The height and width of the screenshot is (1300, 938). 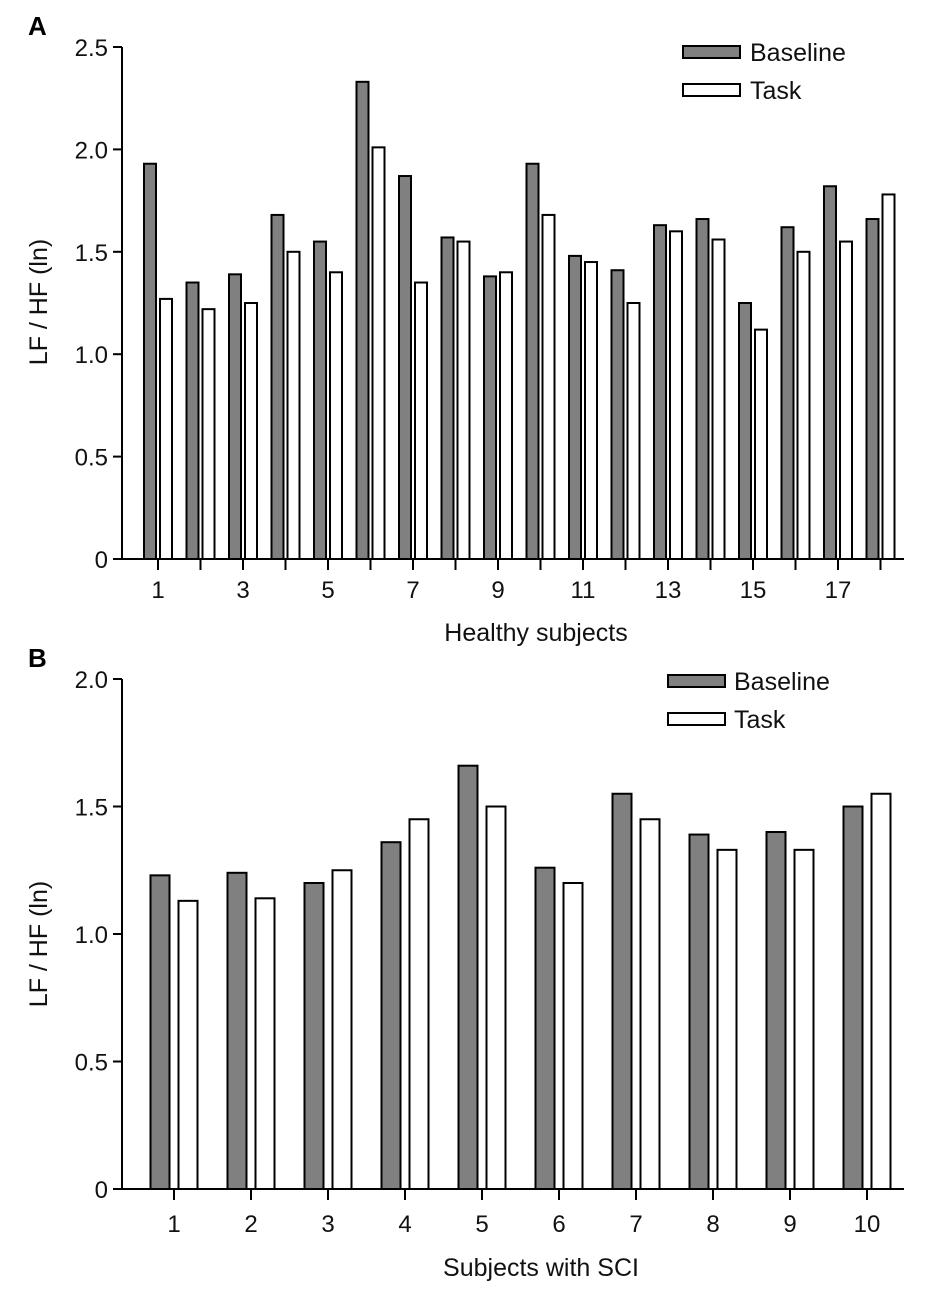 I want to click on x-tick-label: 2, so click(x=250, y=1224).